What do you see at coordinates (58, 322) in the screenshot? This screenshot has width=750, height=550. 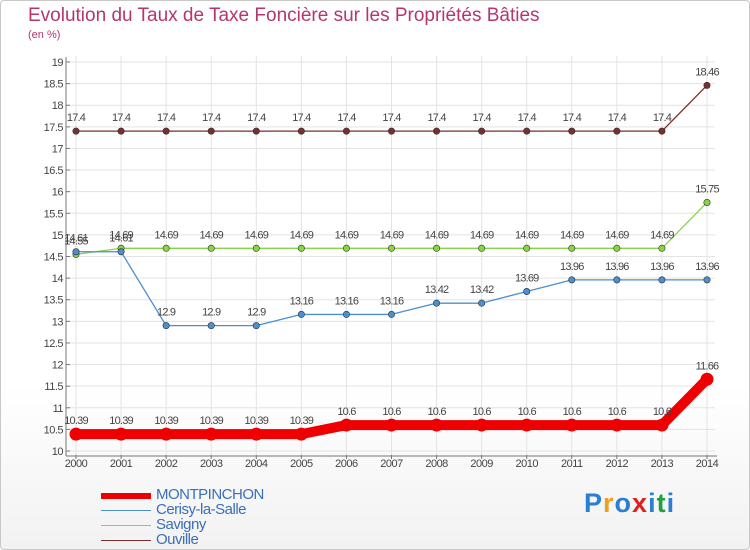 I see `y-tick-label: 13` at bounding box center [58, 322].